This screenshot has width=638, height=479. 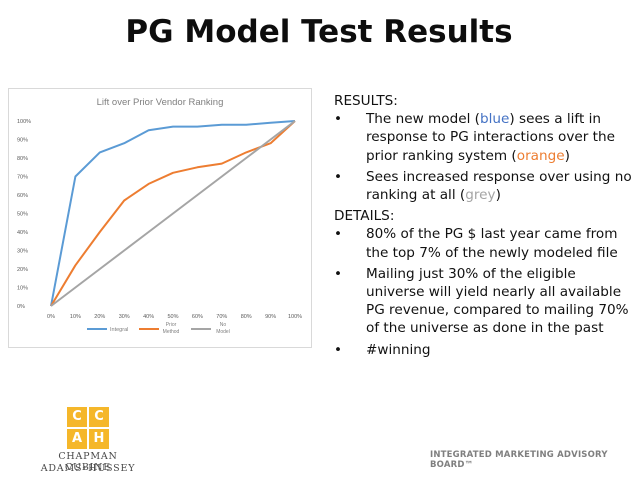 What do you see at coordinates (423, 119) in the screenshot?
I see `results-item-1-text: The new model (` at bounding box center [423, 119].